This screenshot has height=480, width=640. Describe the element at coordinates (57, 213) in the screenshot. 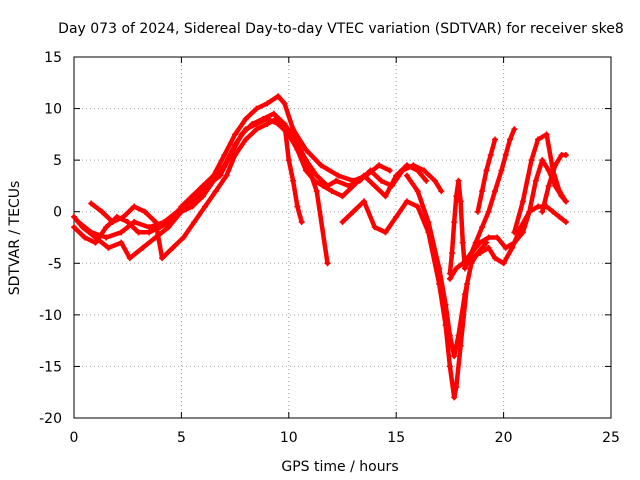

I see `y-tick-label: 0` at that location.